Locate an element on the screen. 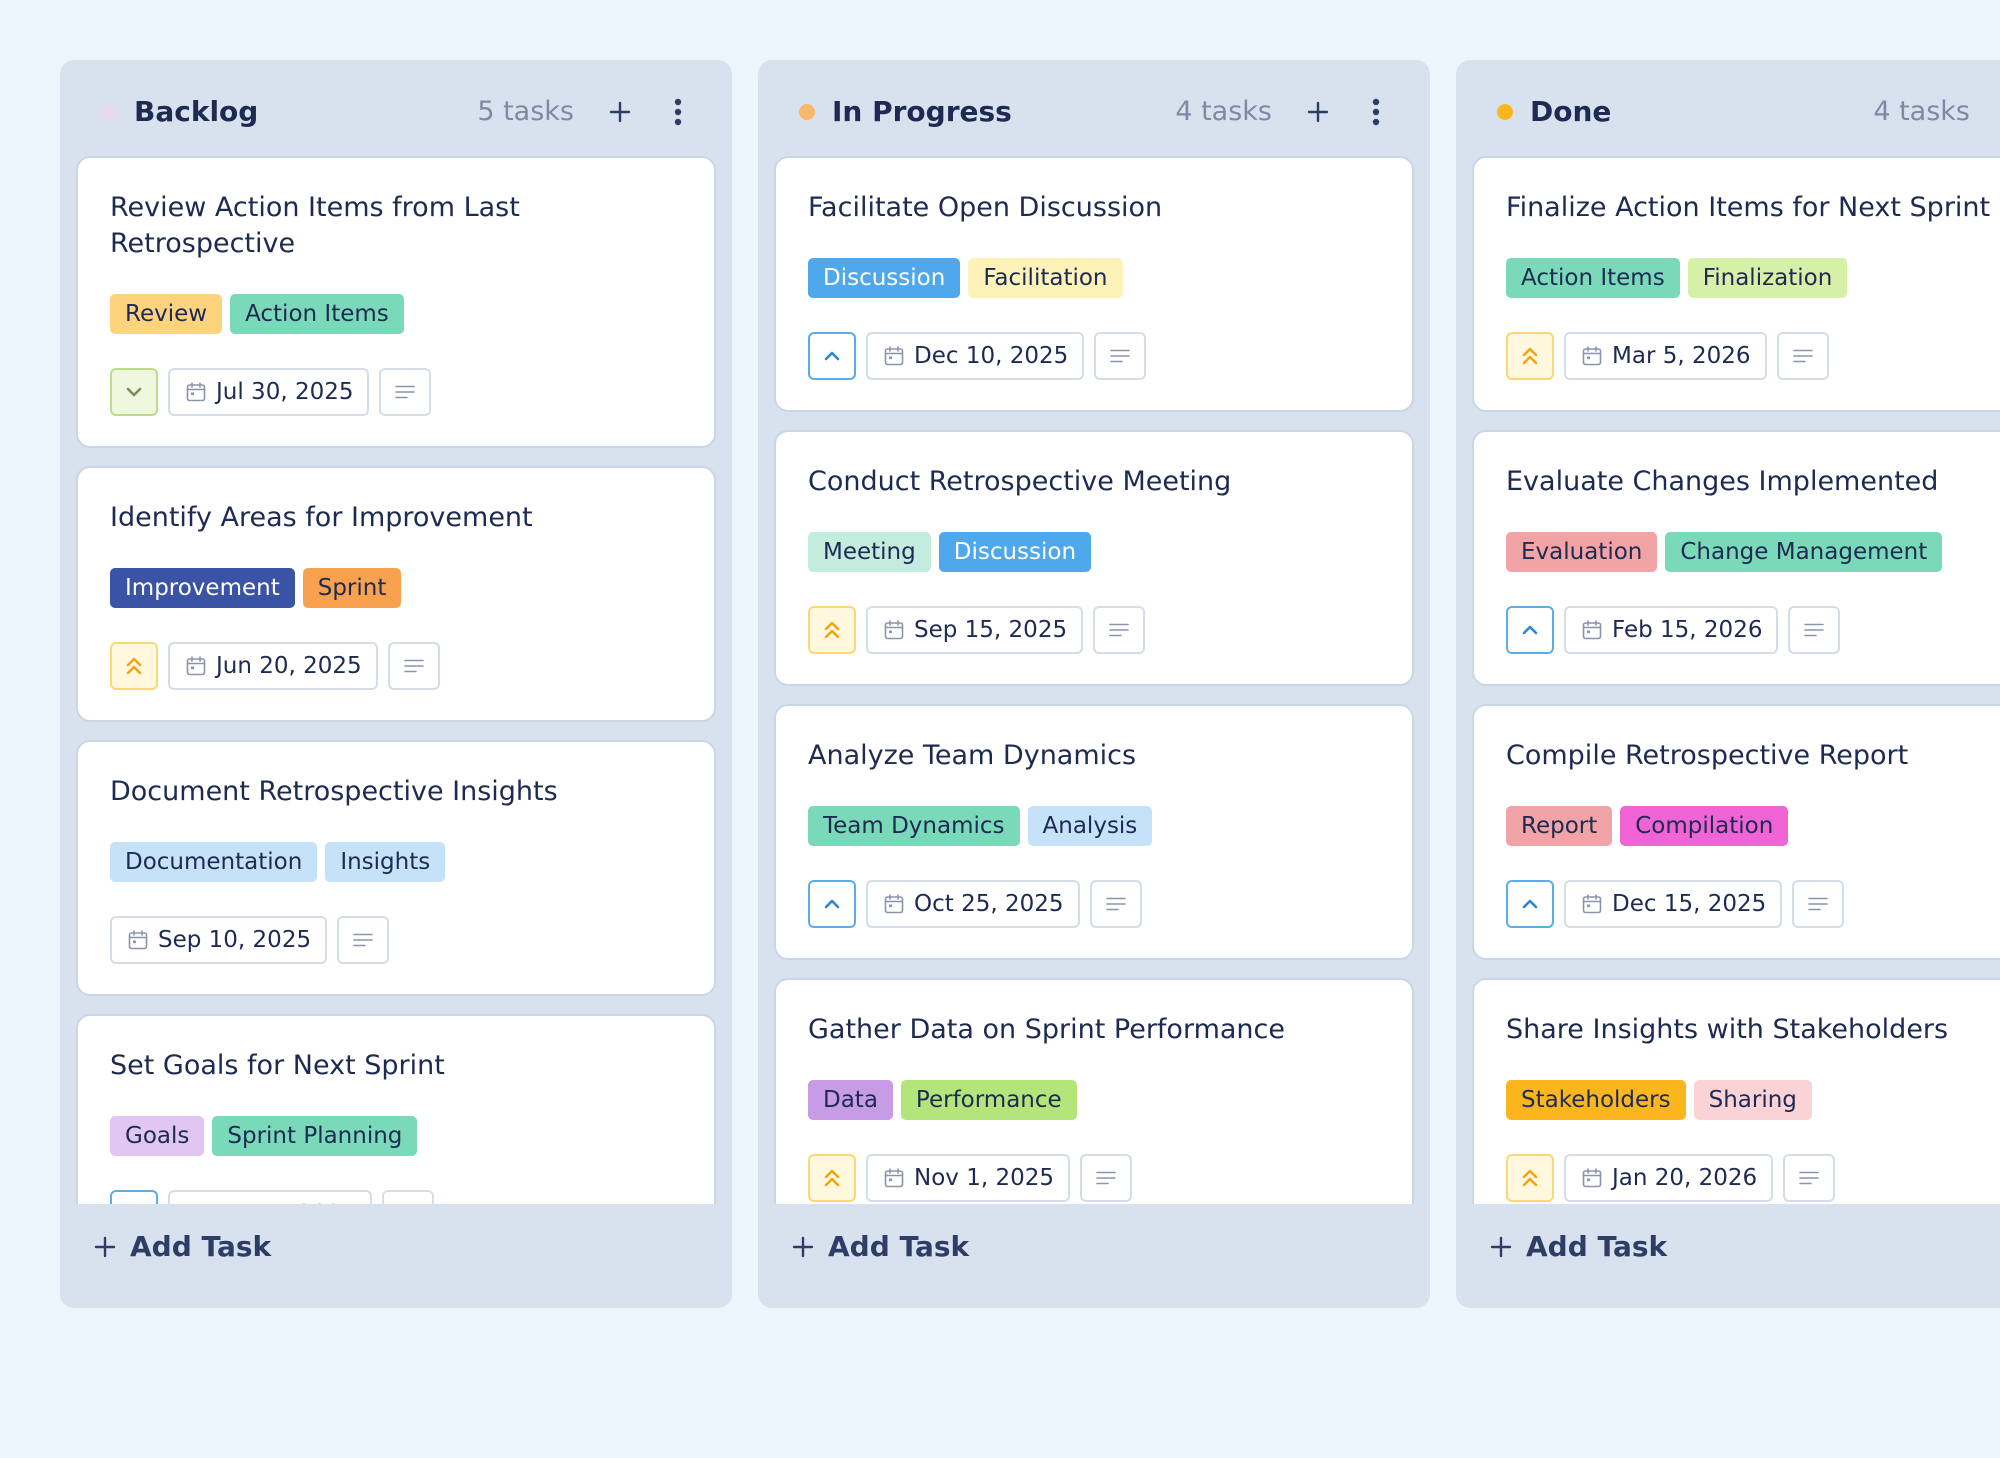 The height and width of the screenshot is (1458, 2000). due-date-button: Dec 10, 2025 is located at coordinates (975, 356).